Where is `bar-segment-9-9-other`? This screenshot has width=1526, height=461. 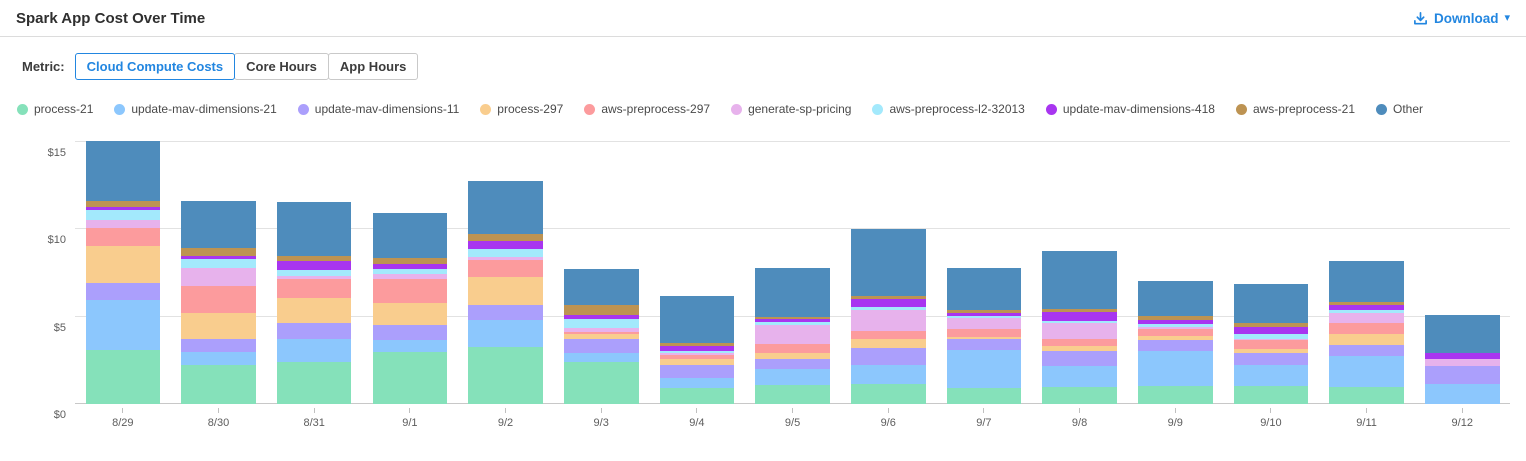 bar-segment-9-9-other is located at coordinates (1175, 298).